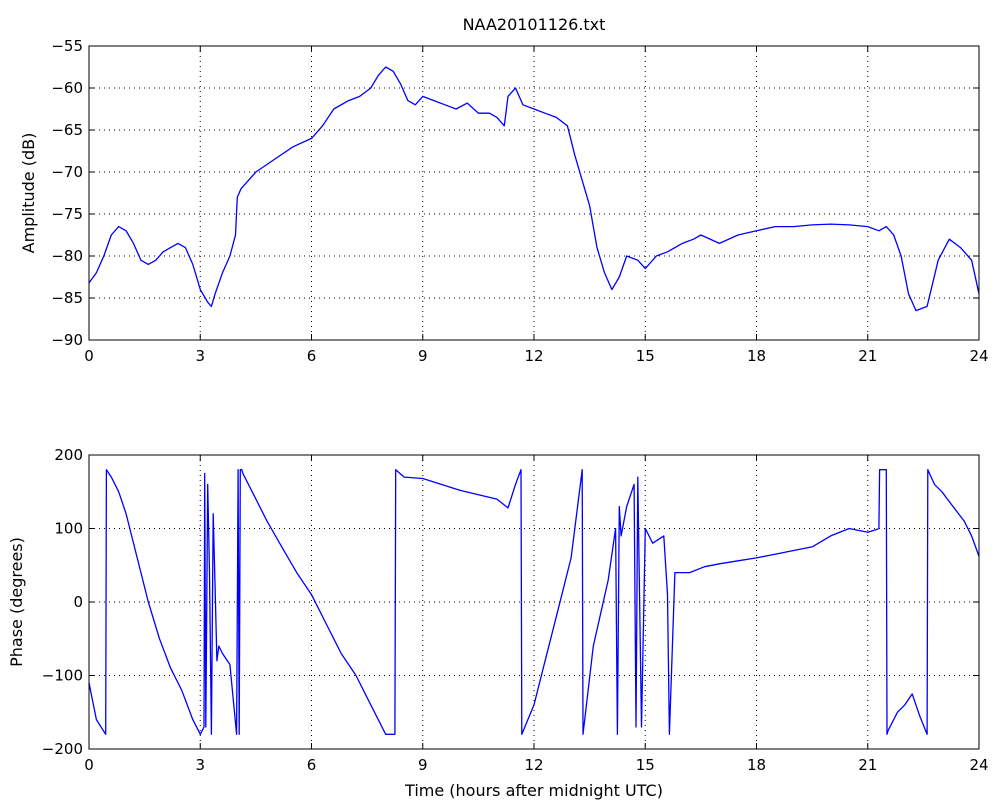 The image size is (998, 806). Describe the element at coordinates (28, 193) in the screenshot. I see `y-axis-label: Amplitude (dB)` at that location.